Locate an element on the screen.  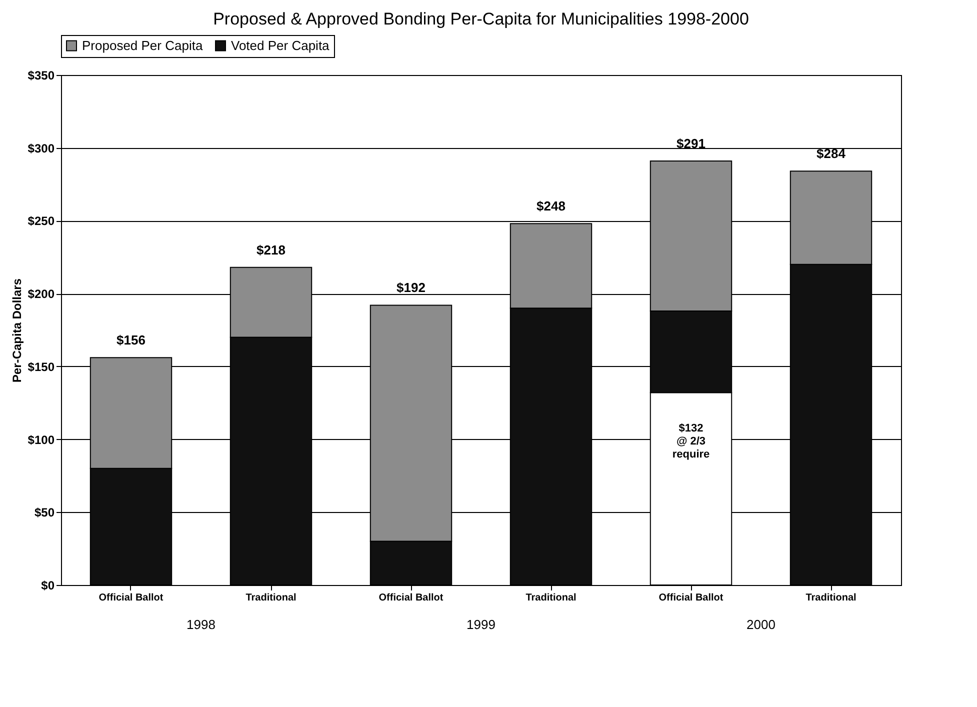
y-tick-label: $0 is located at coordinates (48, 585).